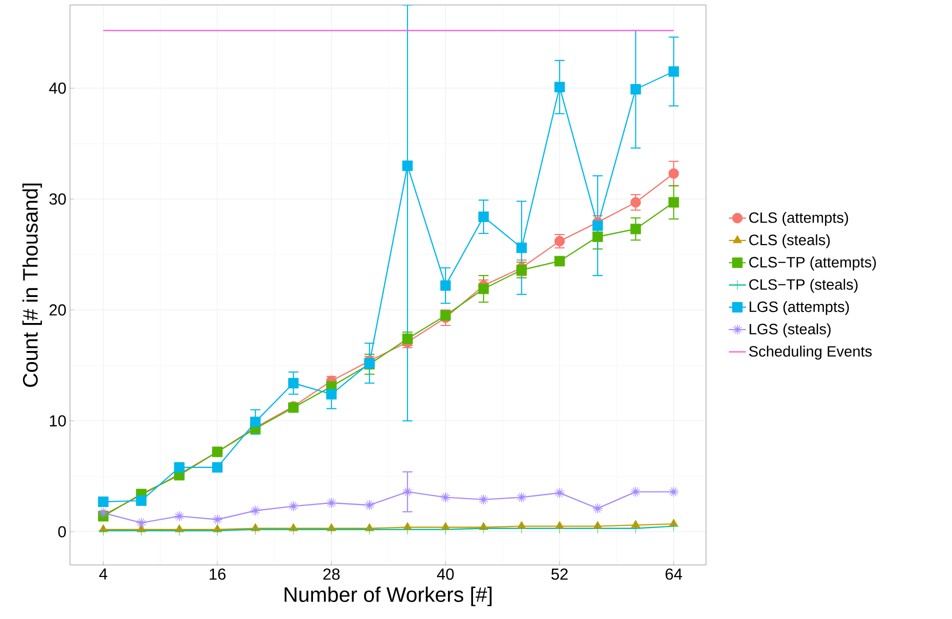 The image size is (952, 619). I want to click on x-tick-label: 28, so click(331, 574).